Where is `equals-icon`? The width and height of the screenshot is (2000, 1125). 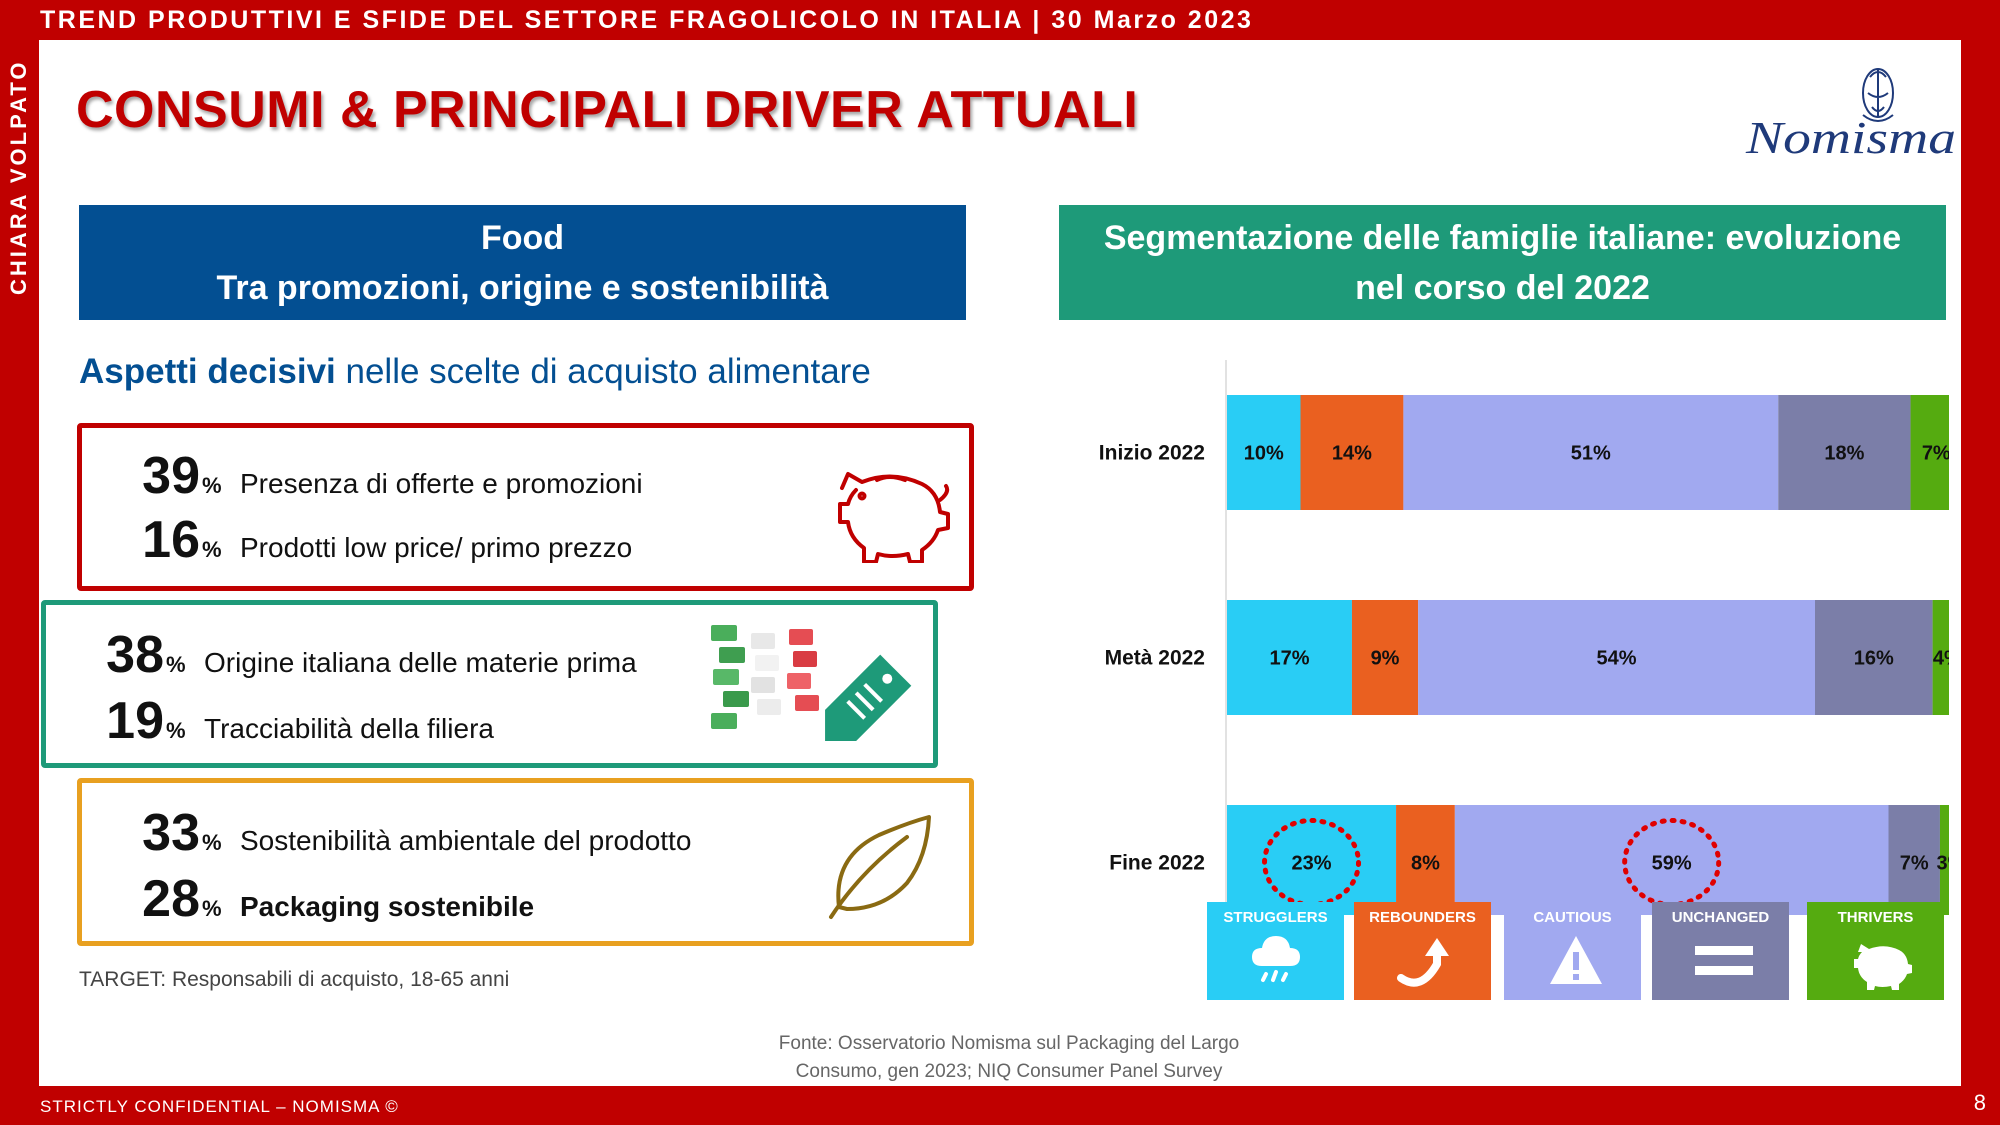
equals-icon is located at coordinates (1724, 960).